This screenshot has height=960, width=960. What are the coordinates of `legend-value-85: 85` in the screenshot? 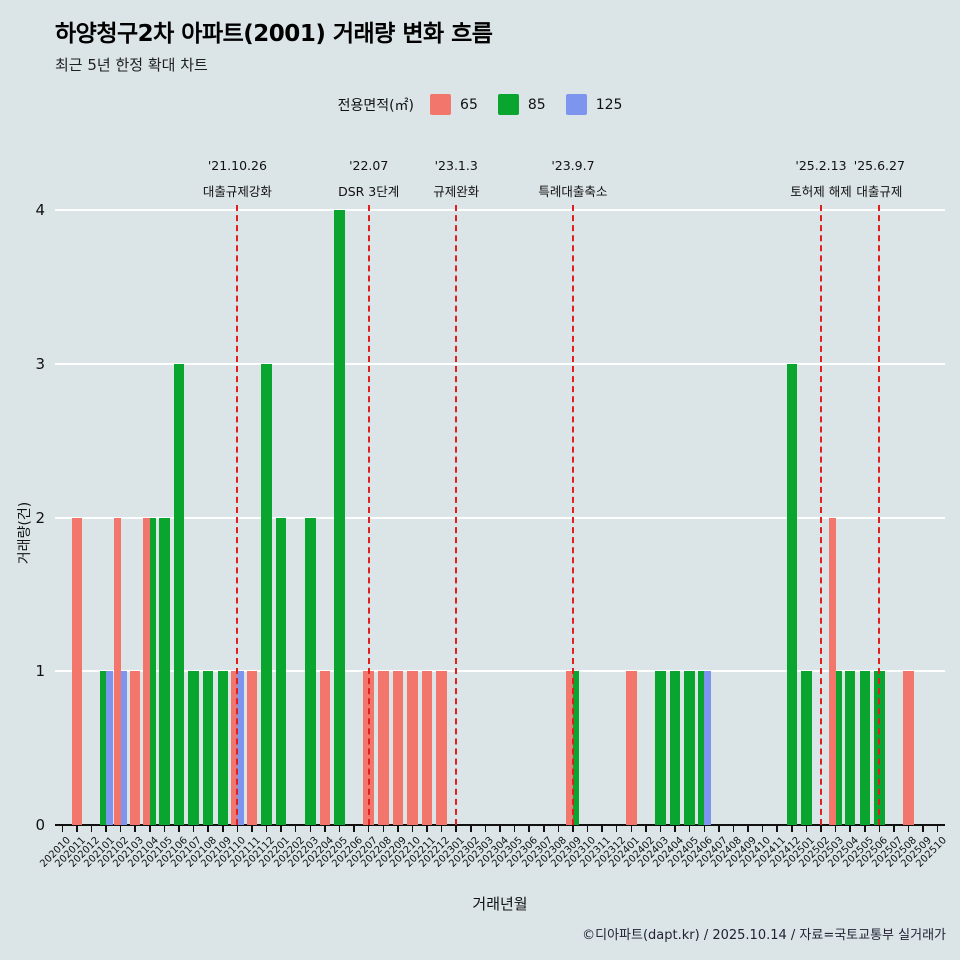 It's located at (536, 104).